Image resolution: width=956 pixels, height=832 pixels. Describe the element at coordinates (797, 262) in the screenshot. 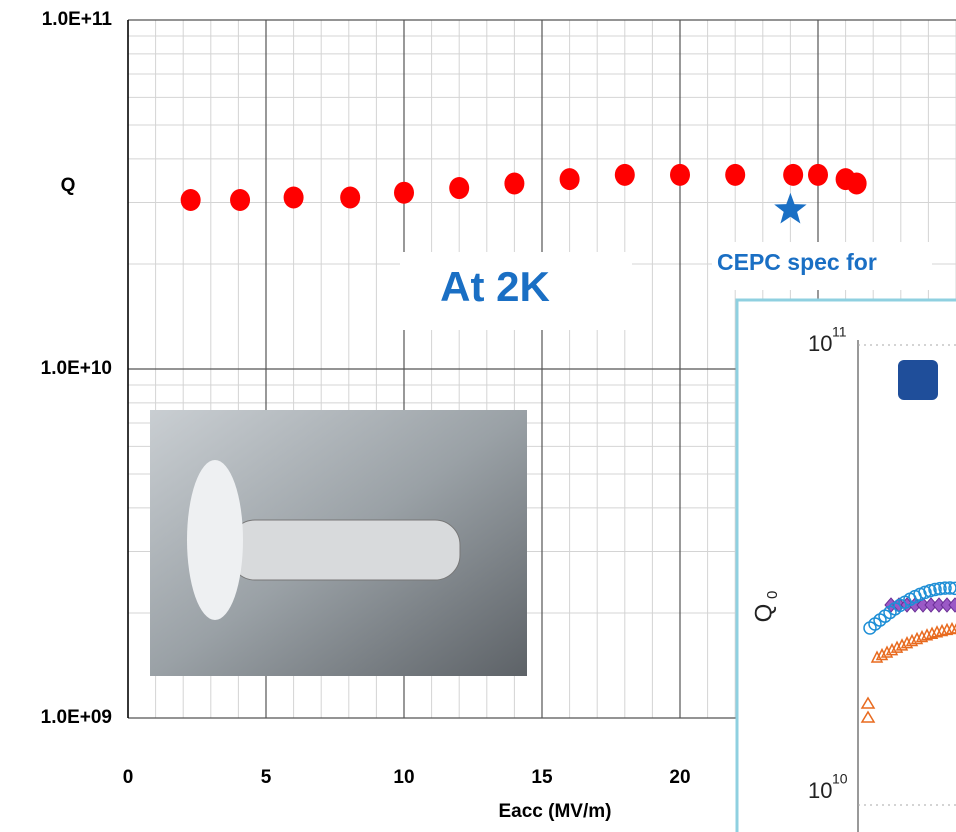

I see `spec-label: CEPC spec for` at that location.